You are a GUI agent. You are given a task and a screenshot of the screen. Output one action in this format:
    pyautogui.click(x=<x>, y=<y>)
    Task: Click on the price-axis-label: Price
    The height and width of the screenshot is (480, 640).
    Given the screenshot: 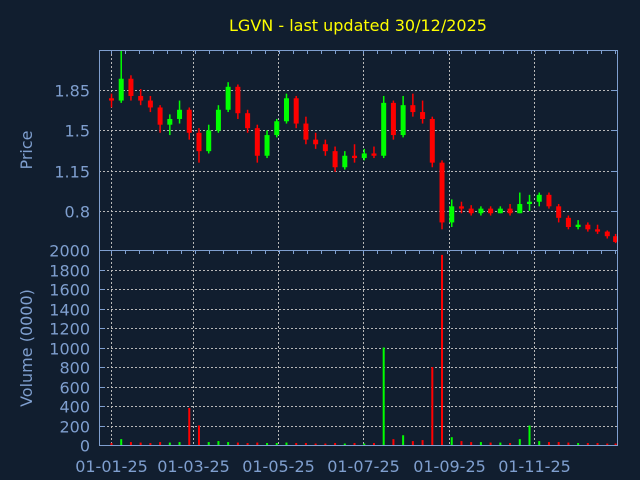 What is the action you would take?
    pyautogui.click(x=26, y=149)
    